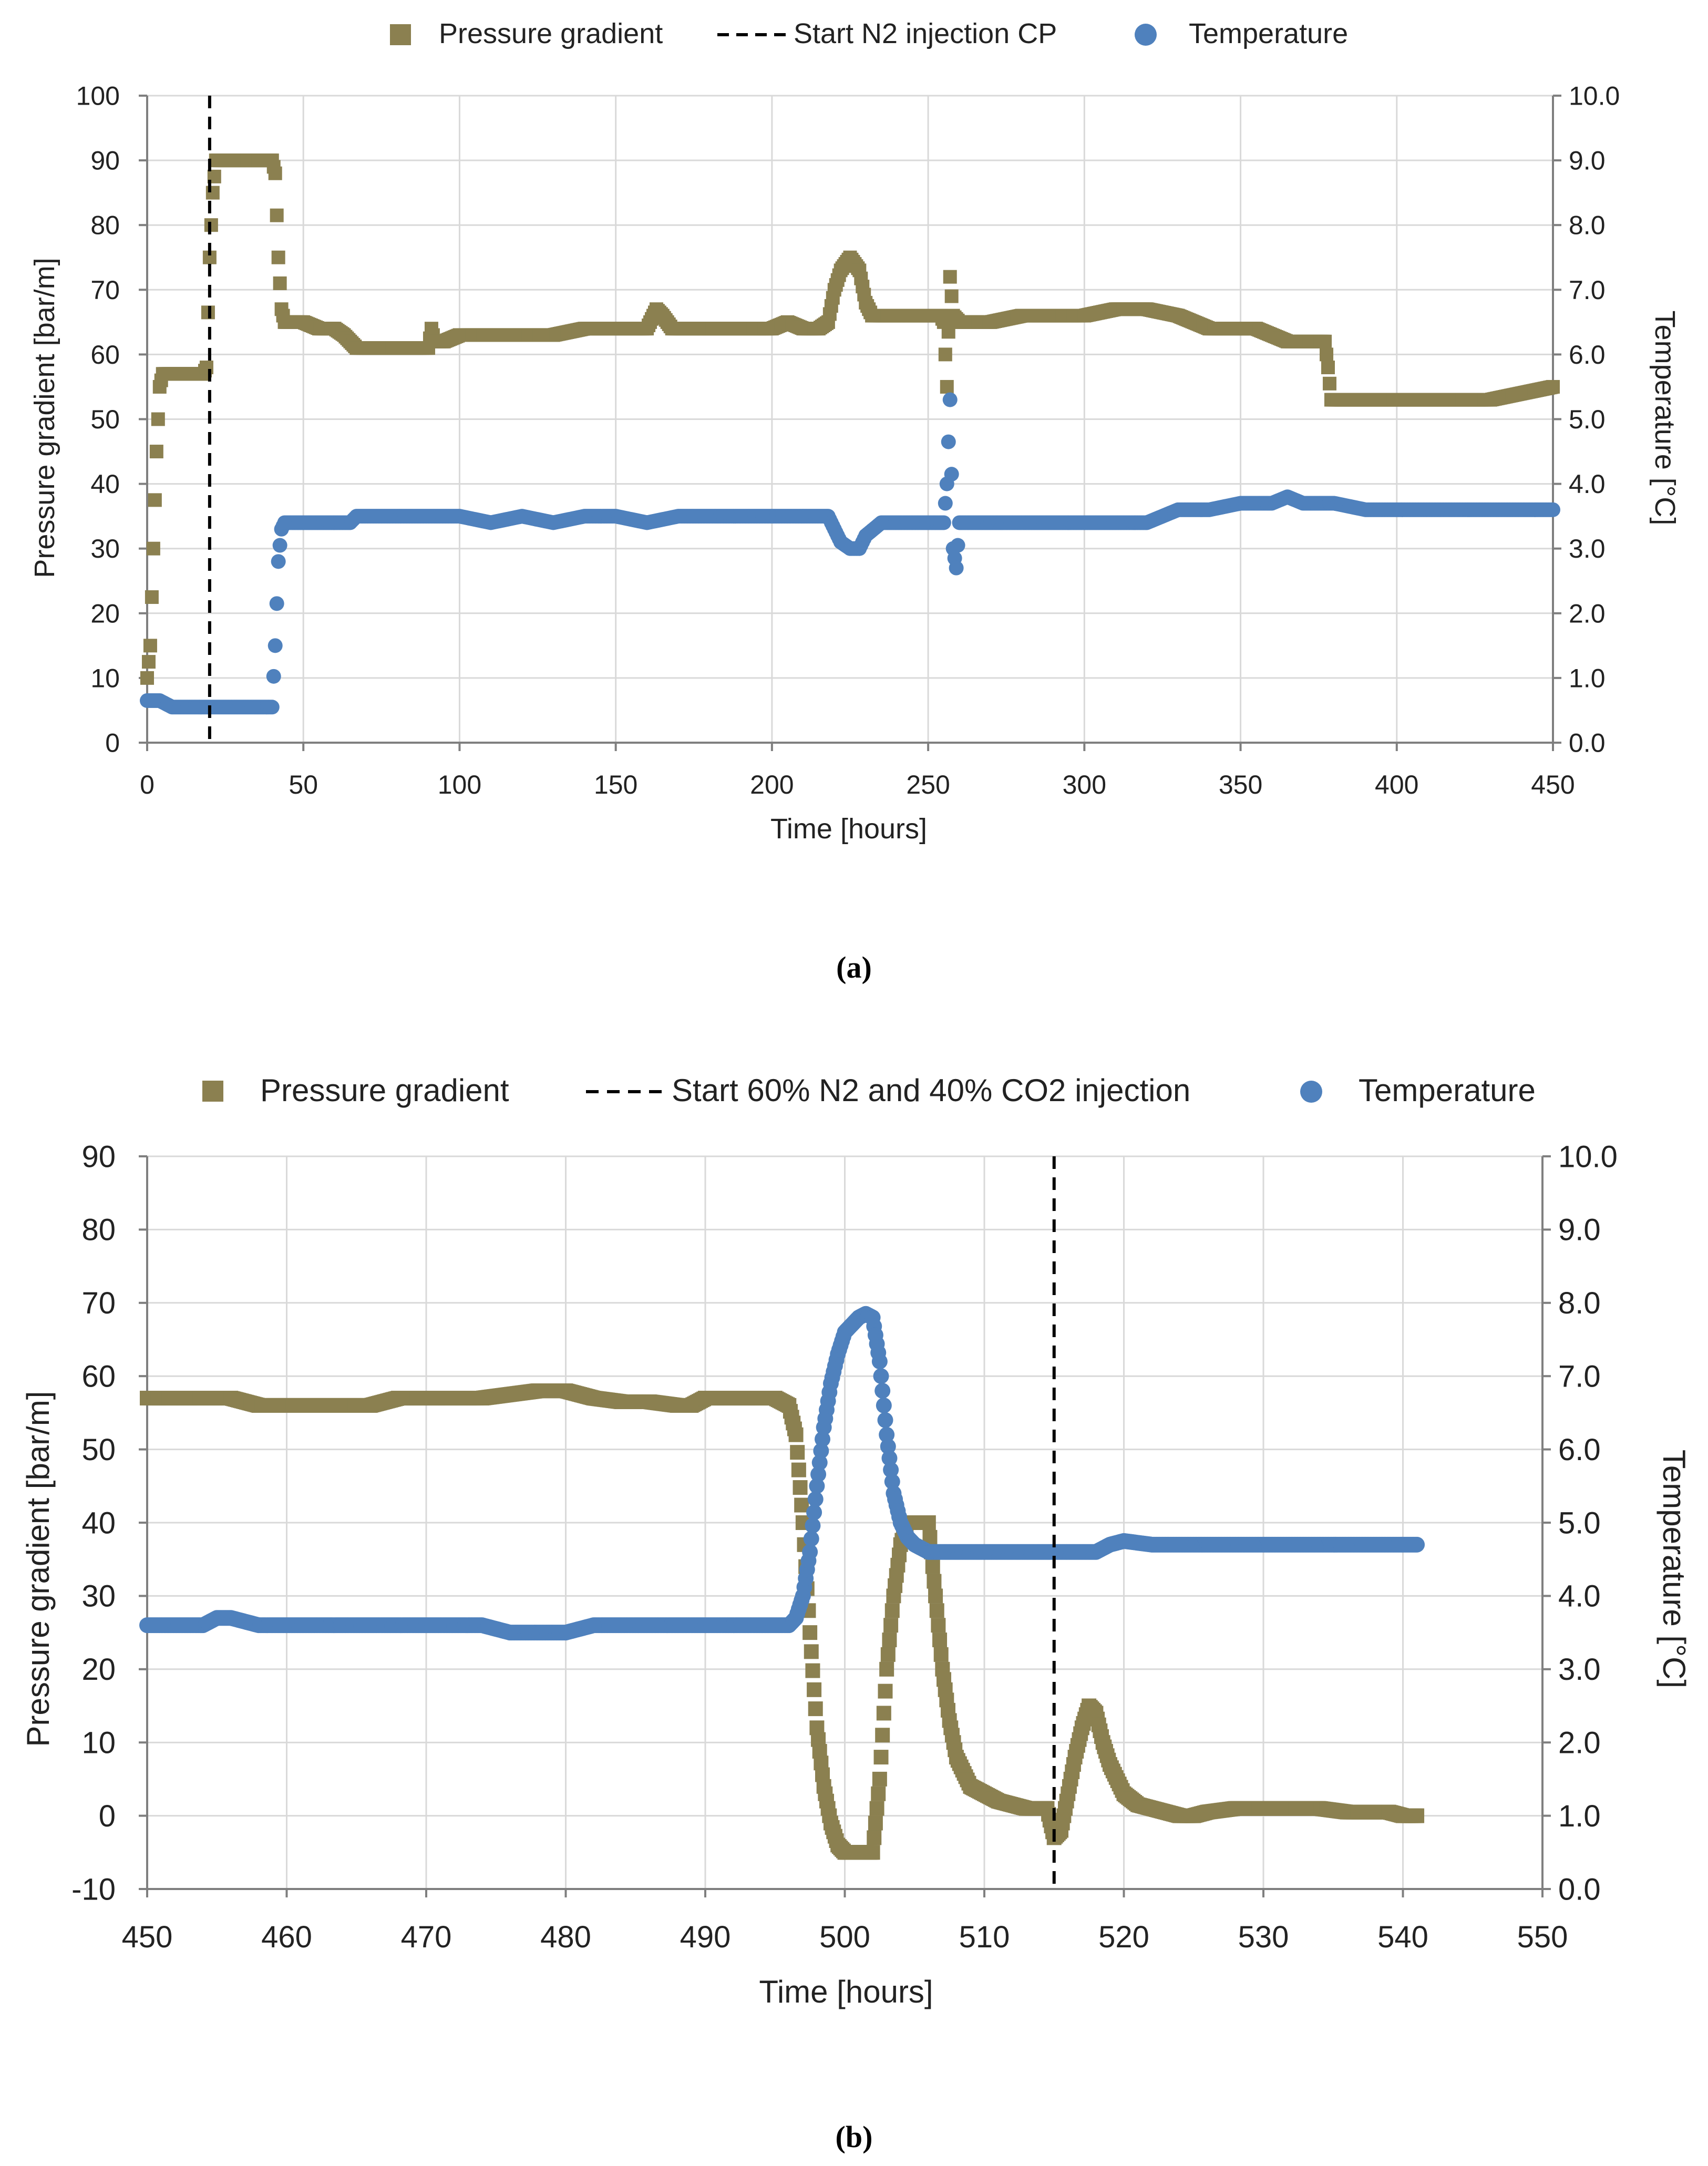  I want to click on chart-b-x-axis-title: Time [hours], so click(846, 1991).